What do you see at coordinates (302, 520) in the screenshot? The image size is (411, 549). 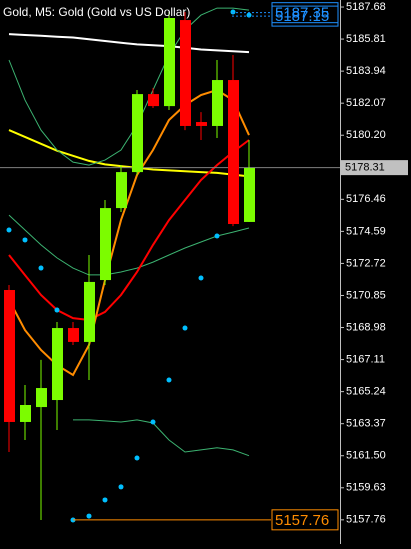 I see `price-label: 5157.76` at bounding box center [302, 520].